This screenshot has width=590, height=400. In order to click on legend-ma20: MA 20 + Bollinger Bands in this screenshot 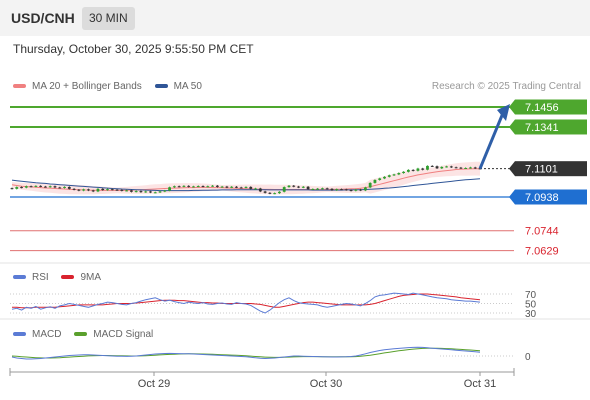, I will do `click(77, 86)`.